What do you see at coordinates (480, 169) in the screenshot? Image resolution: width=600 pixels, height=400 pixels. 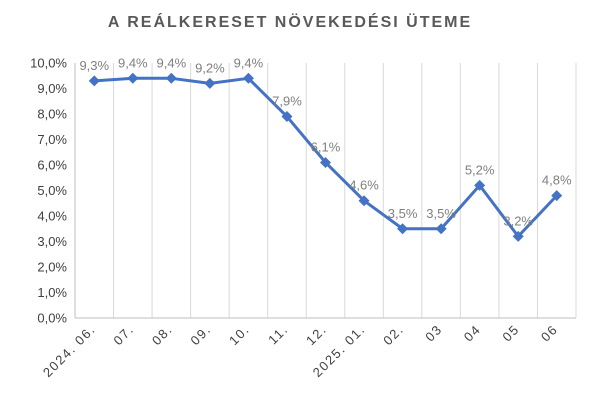 I see `data-label: 5,2%` at bounding box center [480, 169].